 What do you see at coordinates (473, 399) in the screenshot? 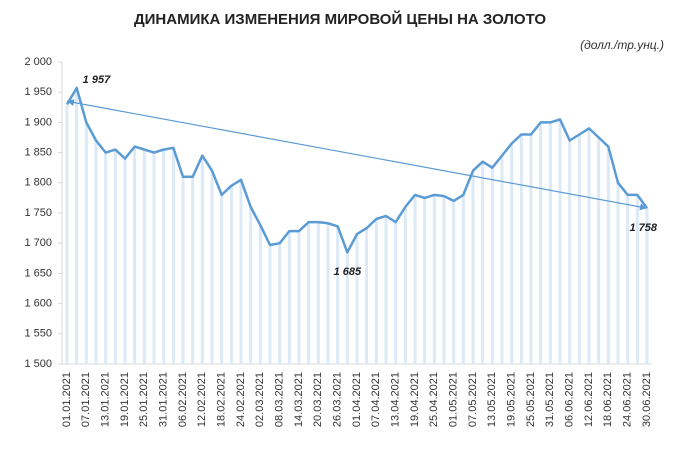
I see `x-tick-label: 07.05.2021` at bounding box center [473, 399].